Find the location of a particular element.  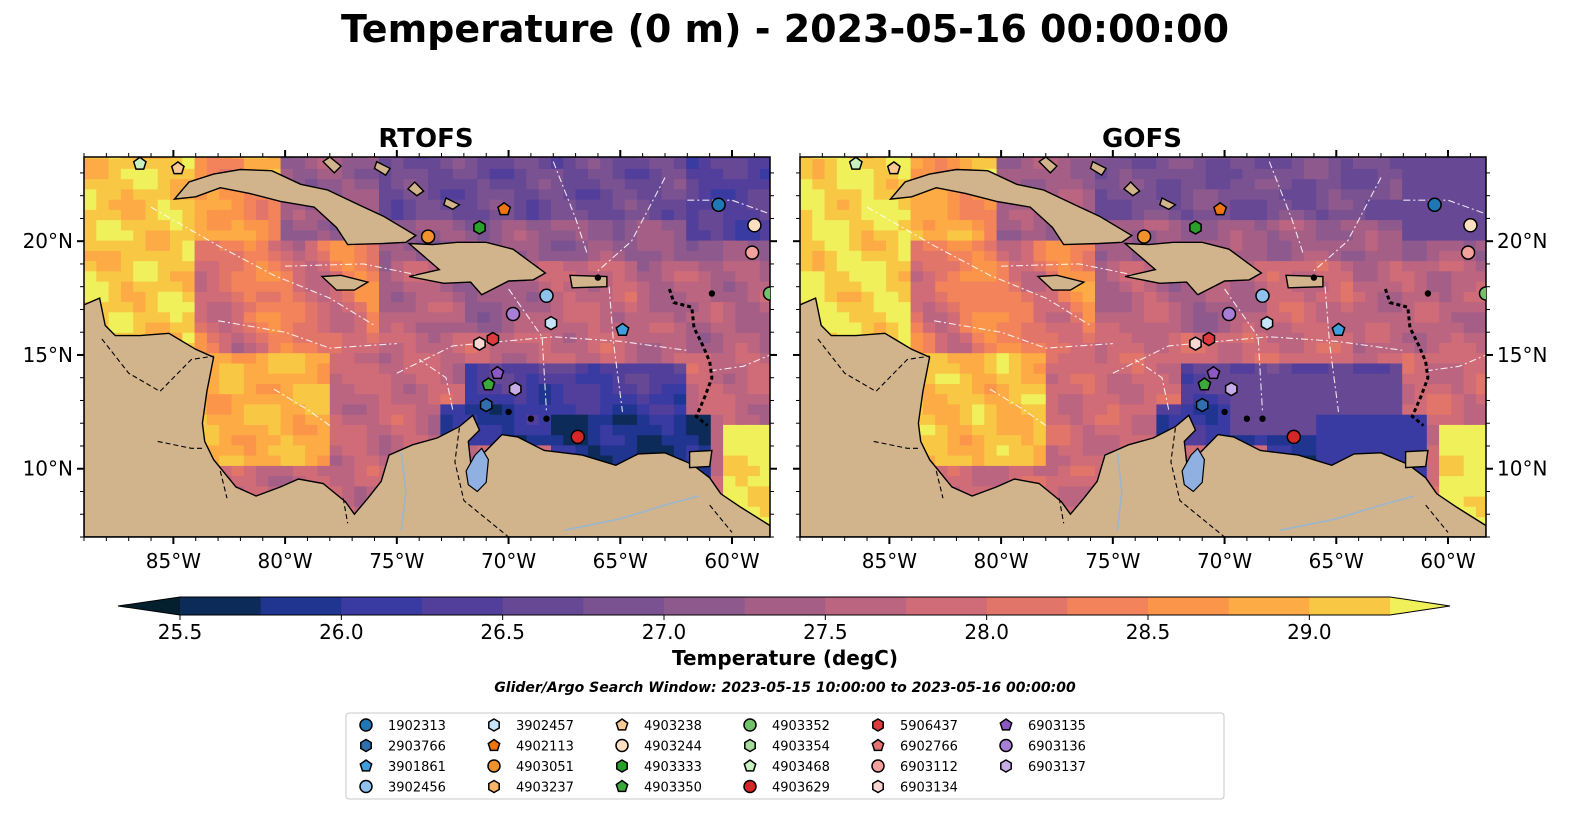

country-border is located at coordinates (481, 482).